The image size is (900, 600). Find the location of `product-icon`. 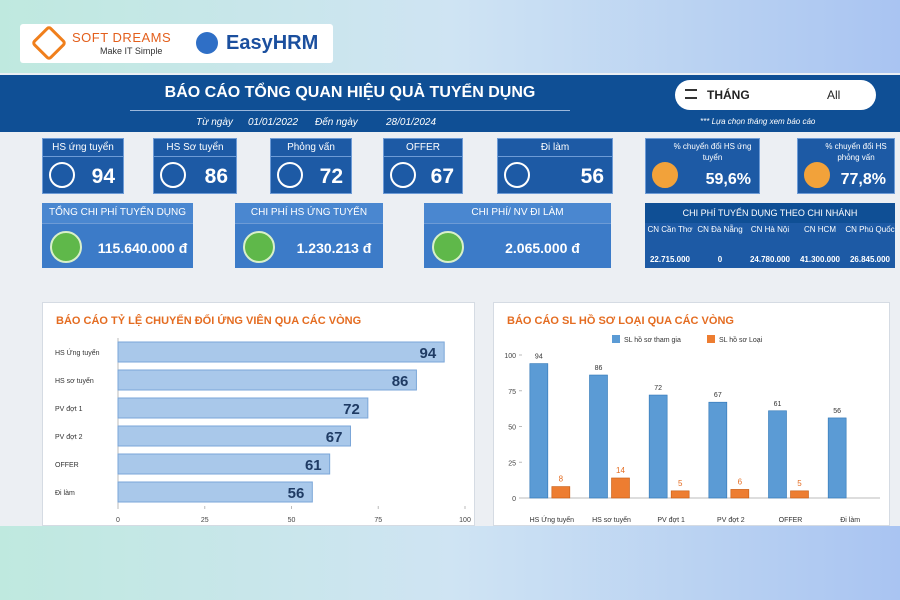

product-icon is located at coordinates (207, 43).